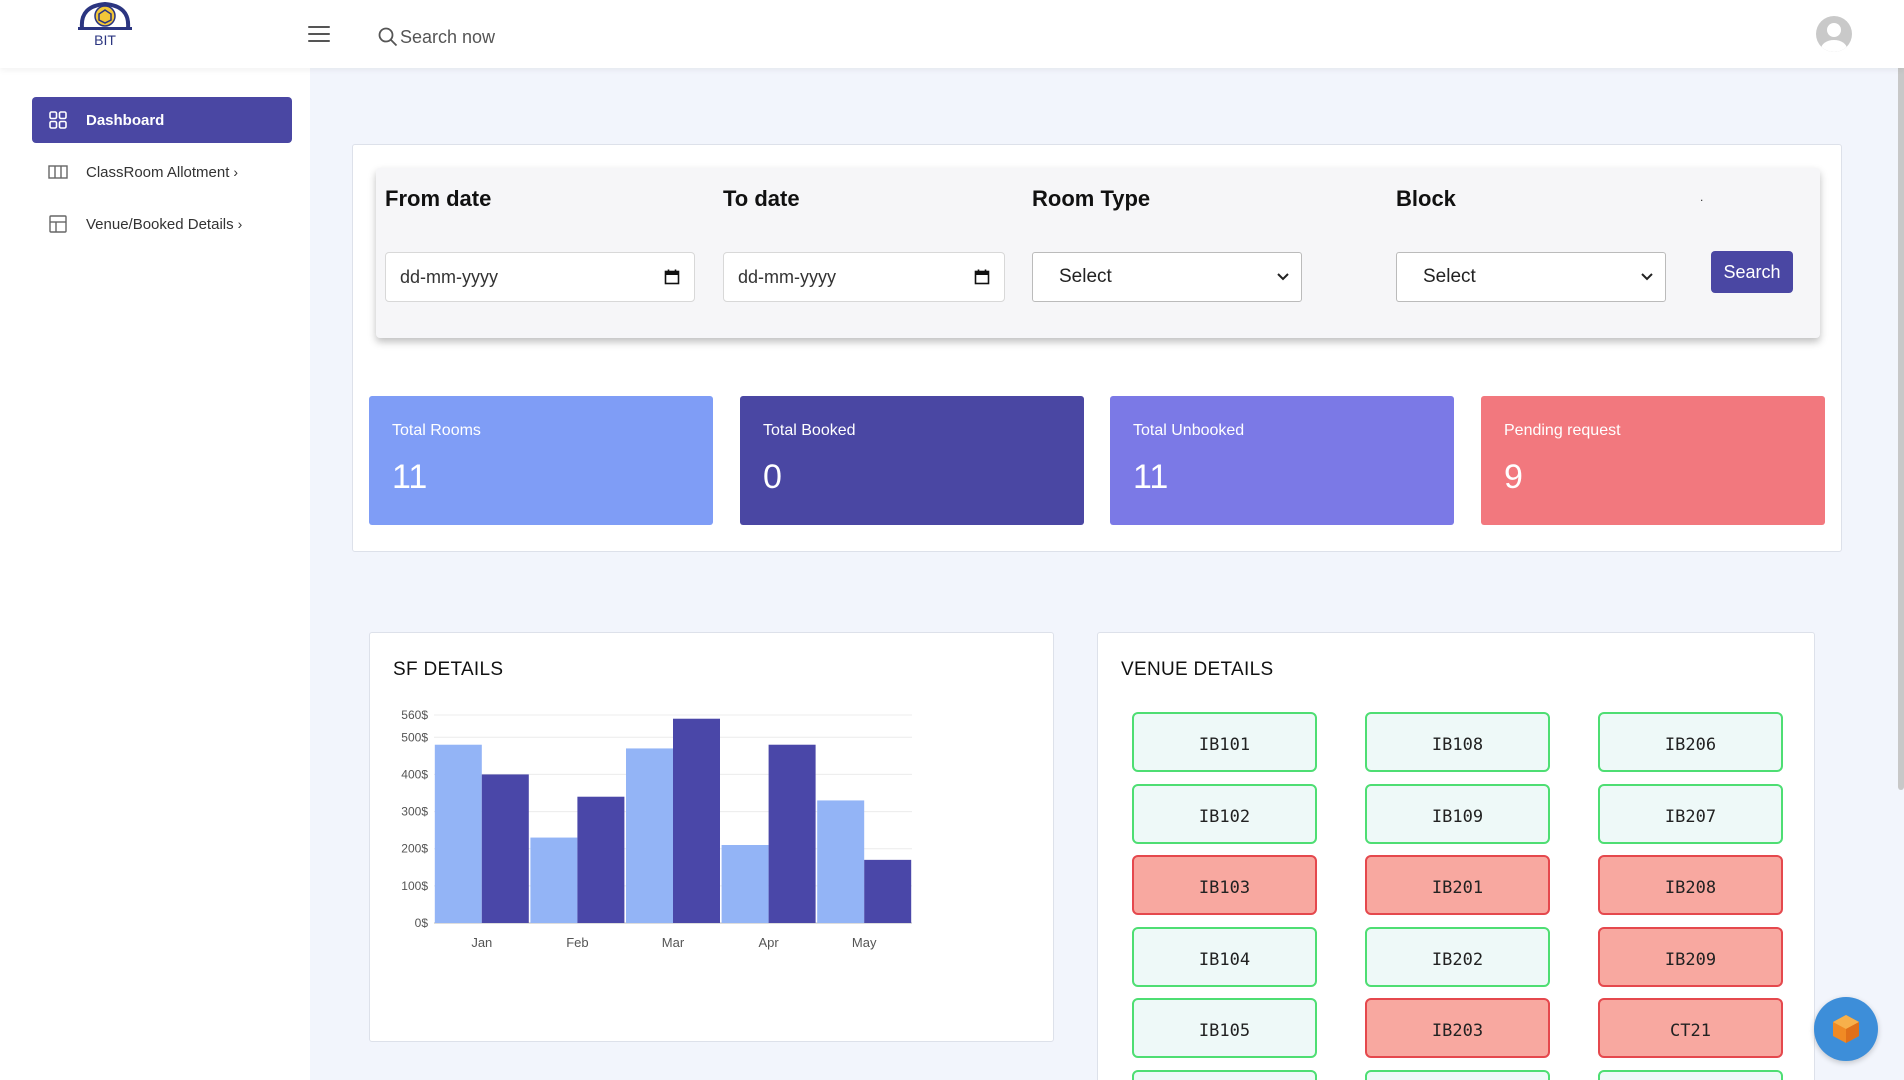 This screenshot has width=1904, height=1080. Describe the element at coordinates (58, 172) in the screenshot. I see `columns-icon` at that location.